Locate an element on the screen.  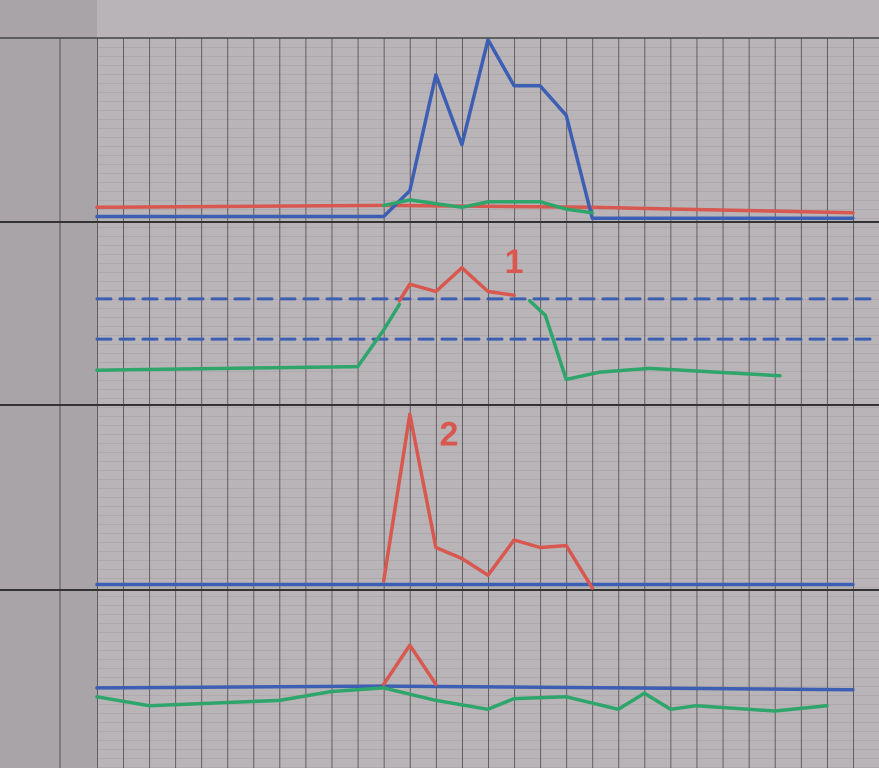
label-column is located at coordinates (48, 384).